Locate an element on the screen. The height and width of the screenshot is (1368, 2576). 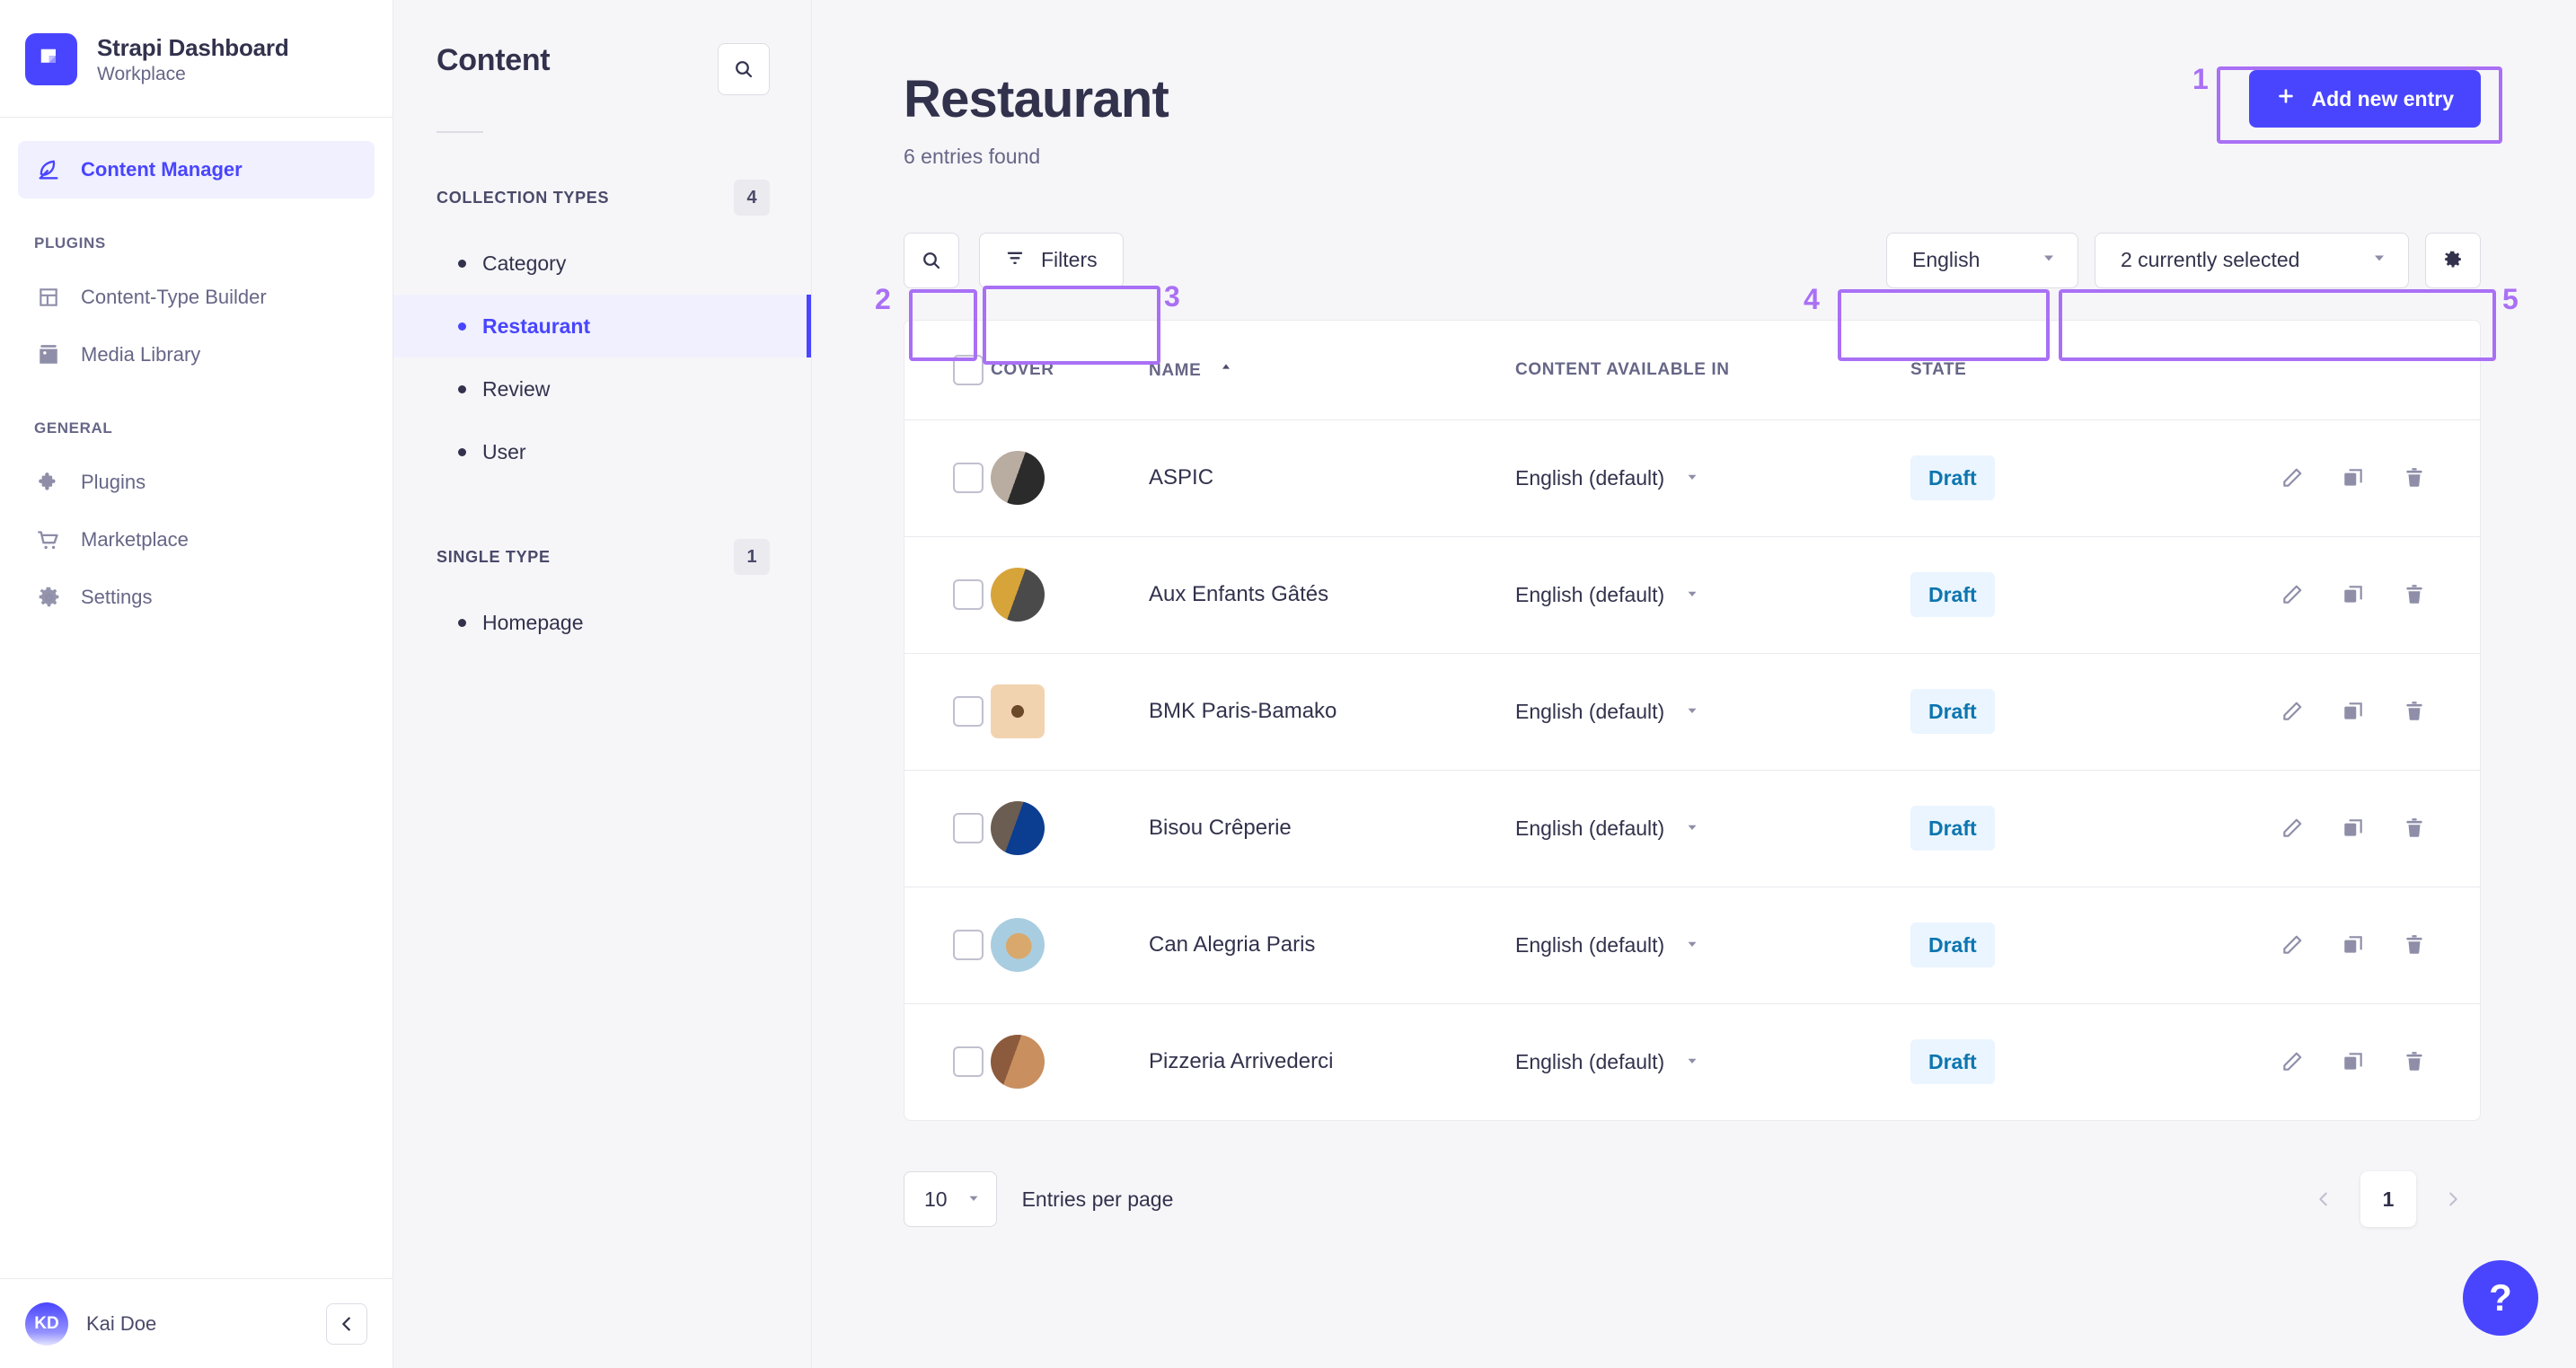
collection-types-list: Category Restaurant Review User is located at coordinates (602, 357).